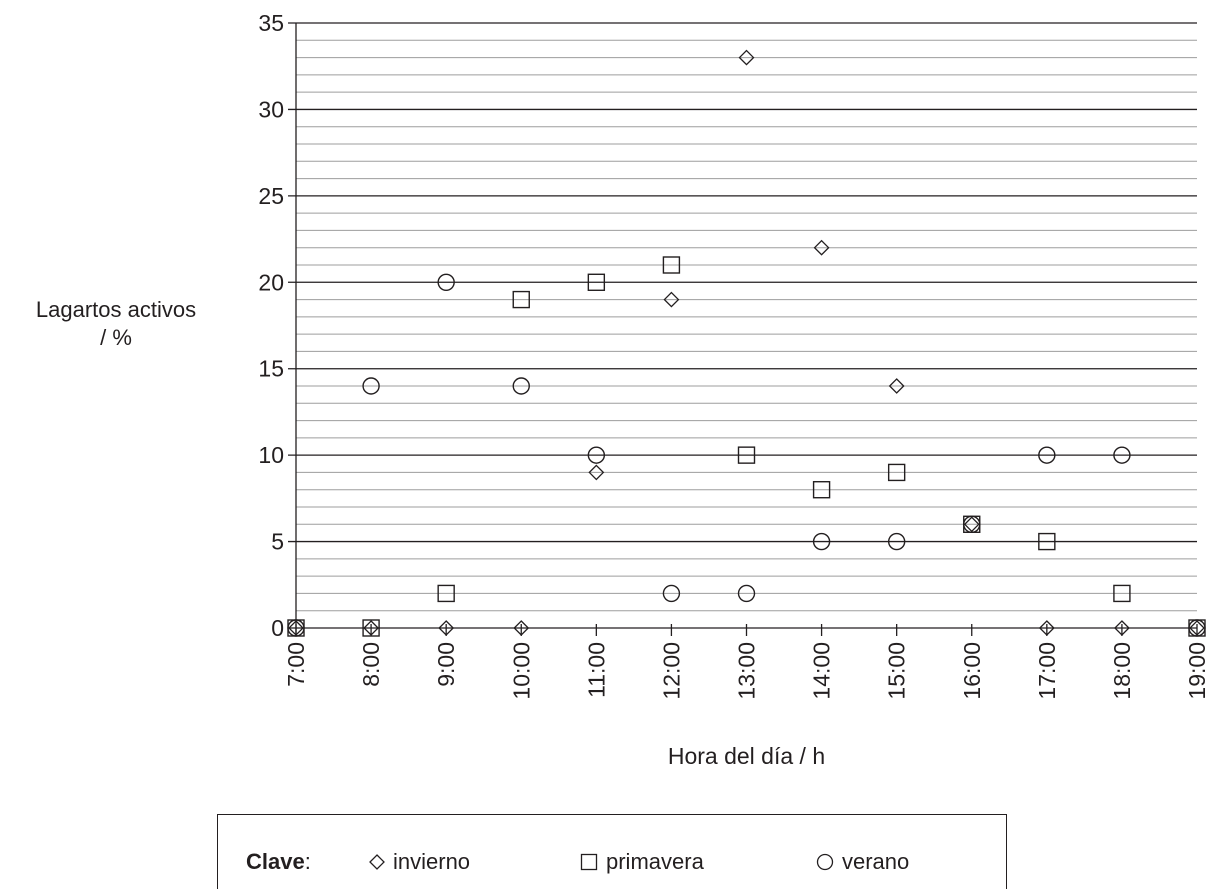 The image size is (1209, 889). I want to click on legend-label-primavera: primavera, so click(655, 861).